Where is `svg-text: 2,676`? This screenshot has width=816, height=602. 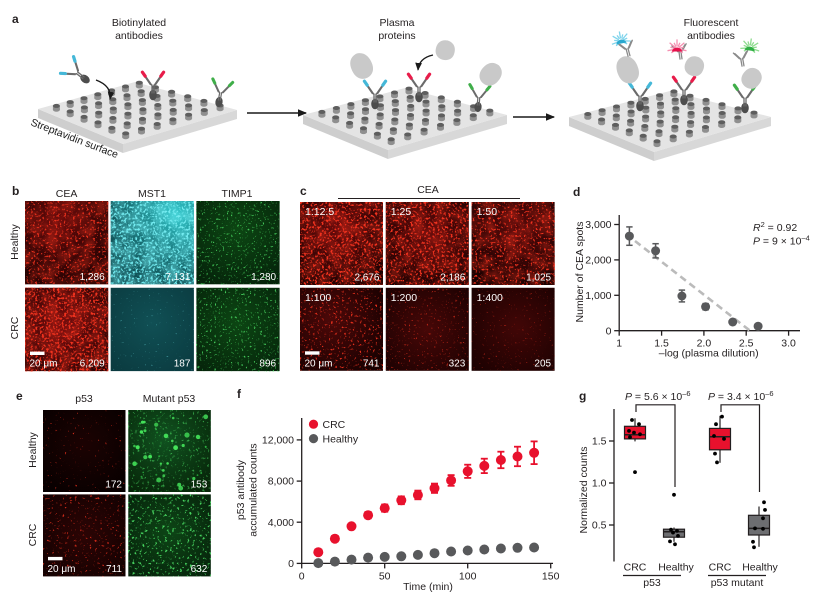
svg-text: 2,676 is located at coordinates (366, 278).